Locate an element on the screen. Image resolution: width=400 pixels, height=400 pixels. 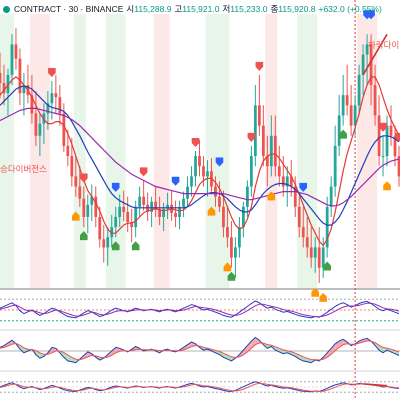
open-label: 시 is located at coordinates (130, 9).